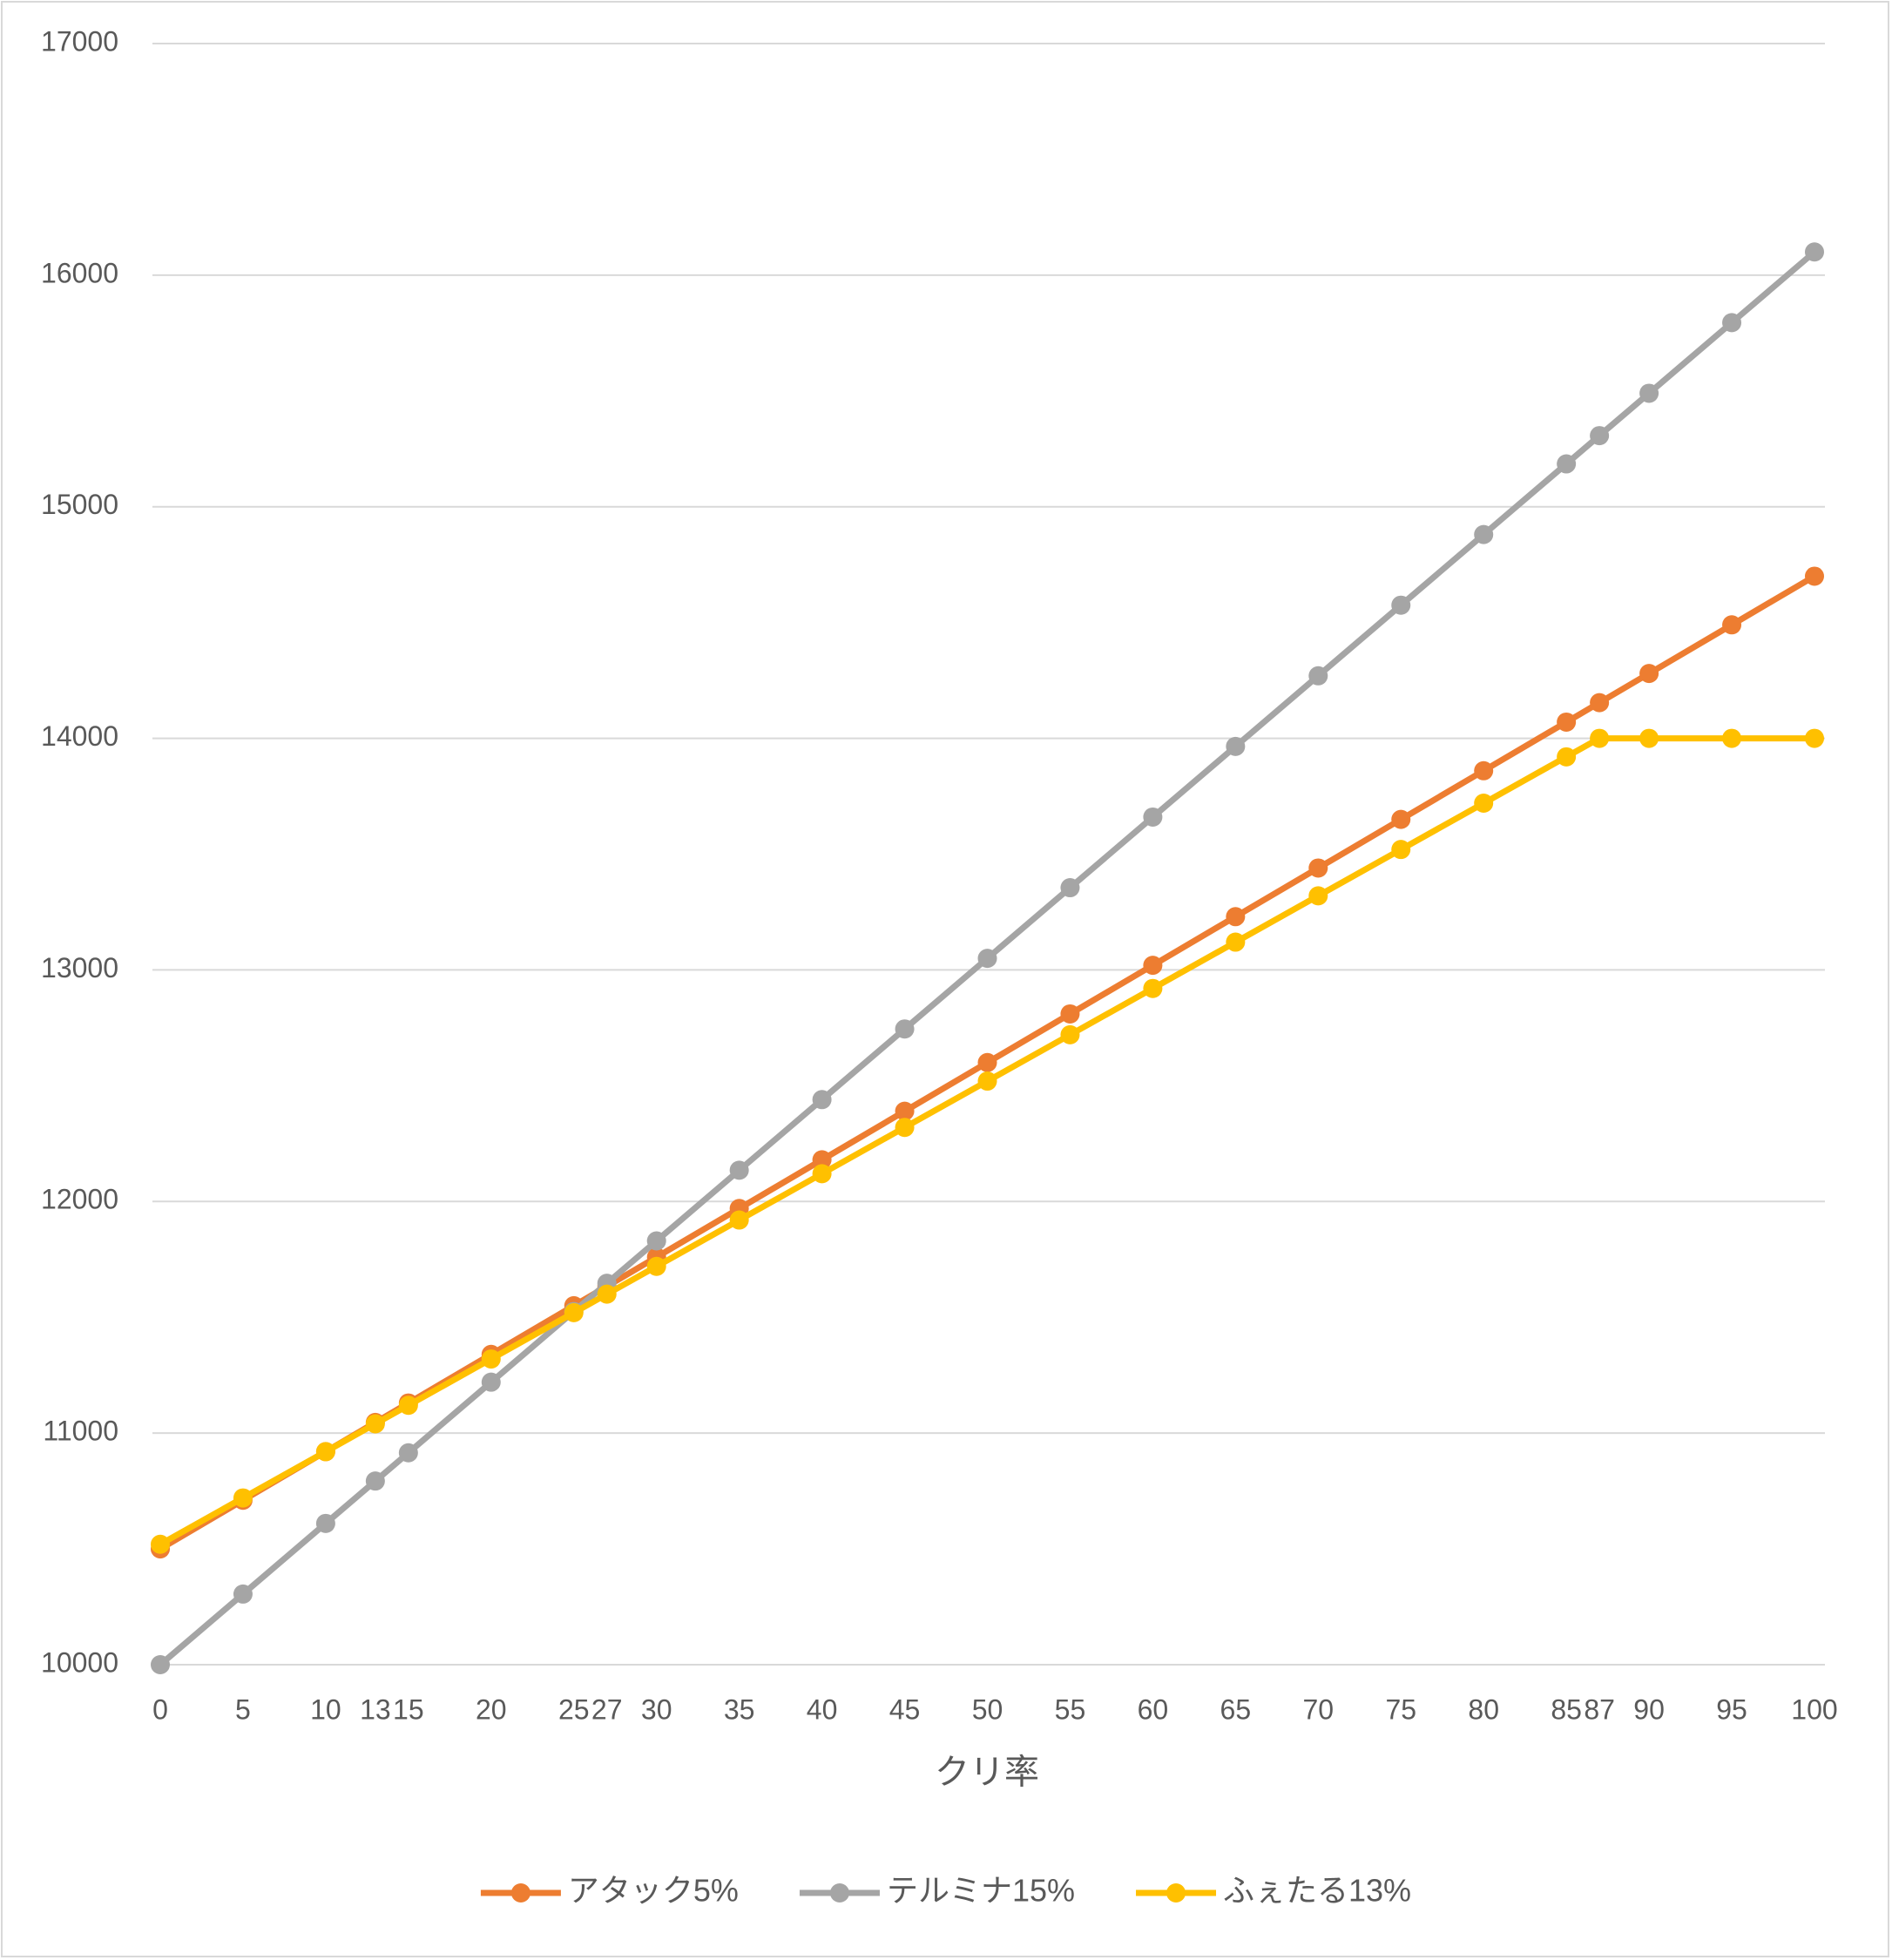  What do you see at coordinates (987, 1709) in the screenshot?
I see `x-tick-label: 50` at bounding box center [987, 1709].